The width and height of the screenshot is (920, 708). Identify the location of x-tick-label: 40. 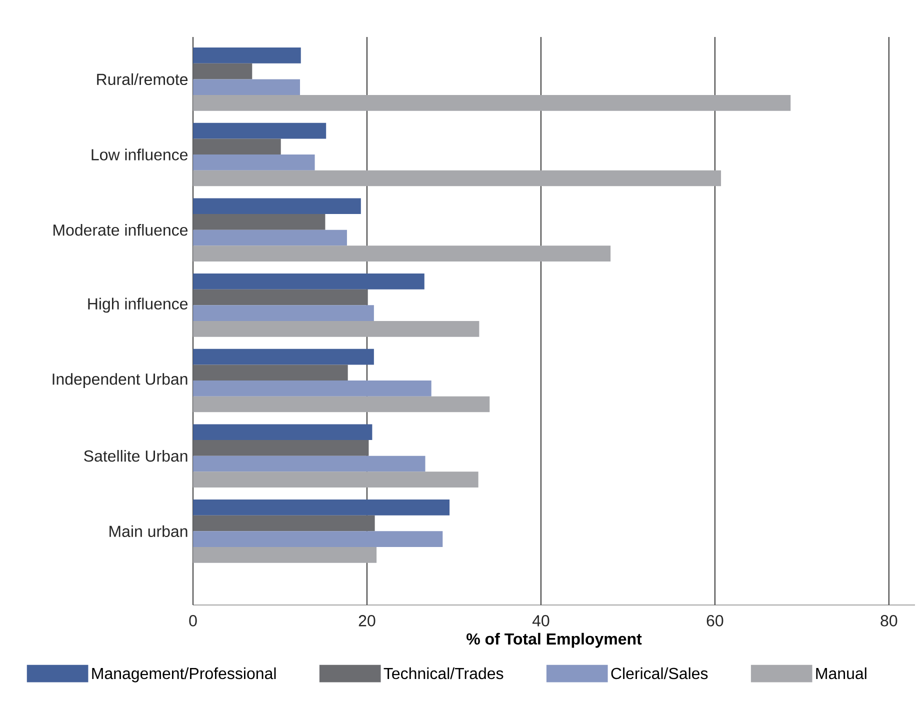
(541, 620).